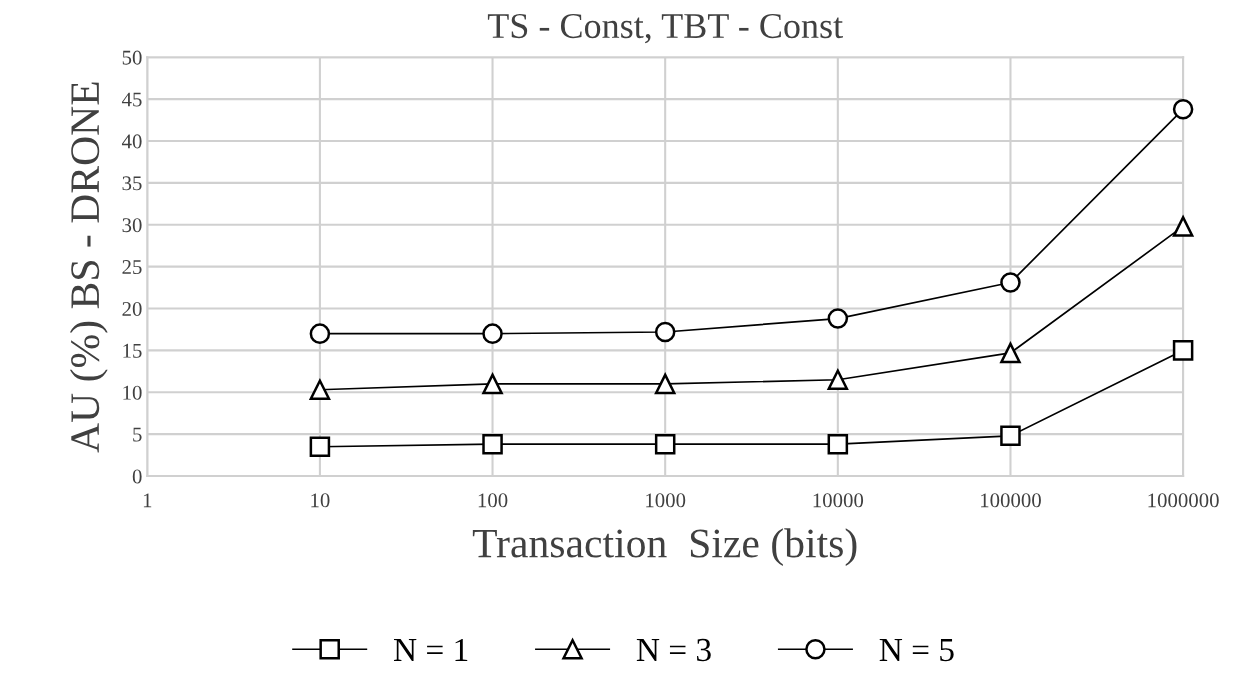  Describe the element at coordinates (838, 500) in the screenshot. I see `x-tick-label: 10000` at that location.